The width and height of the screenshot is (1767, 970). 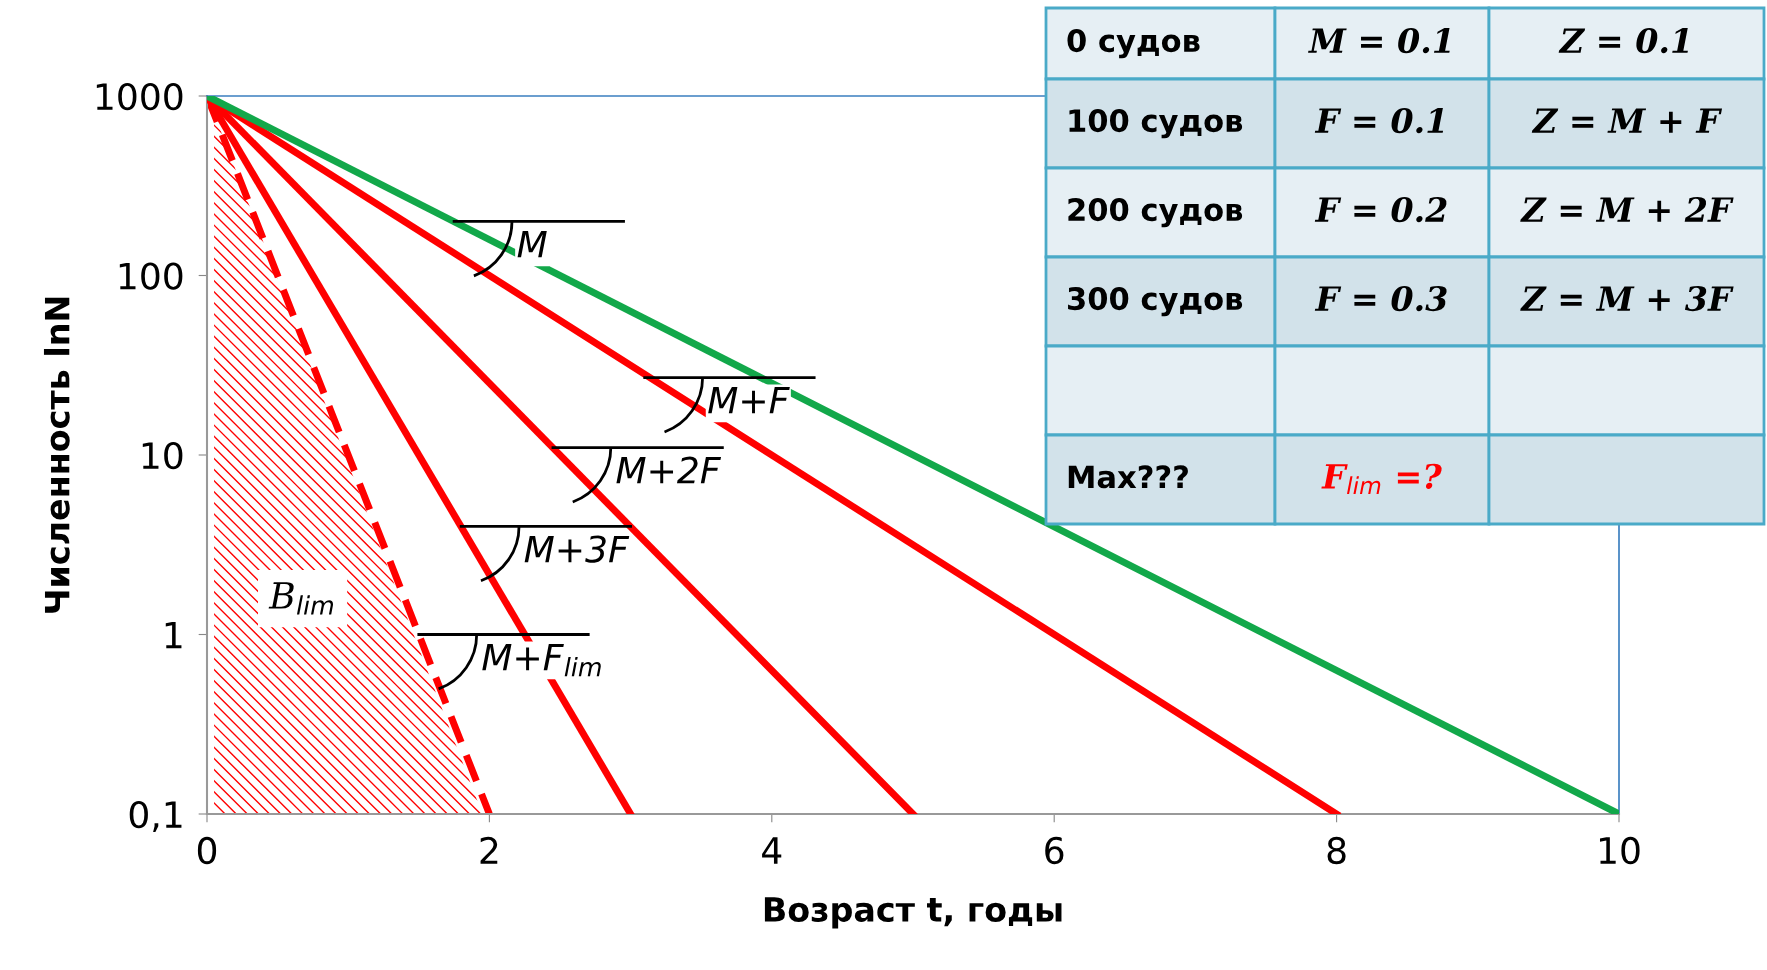 I want to click on annotation: F = 0.1, so click(x=1379, y=120).